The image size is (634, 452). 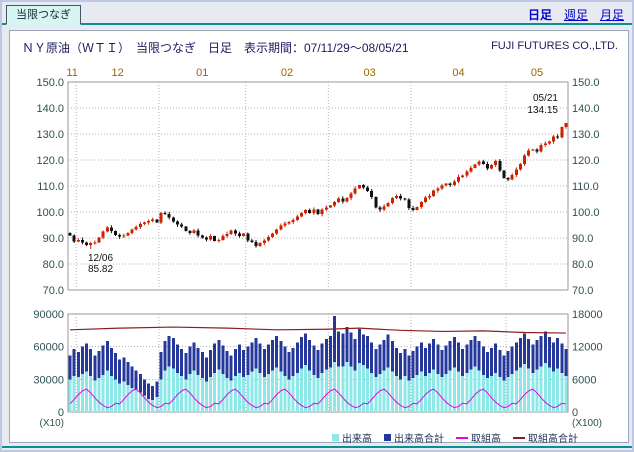 I want to click on timeframe-nav: 日足 週足 月足, so click(x=570, y=14).